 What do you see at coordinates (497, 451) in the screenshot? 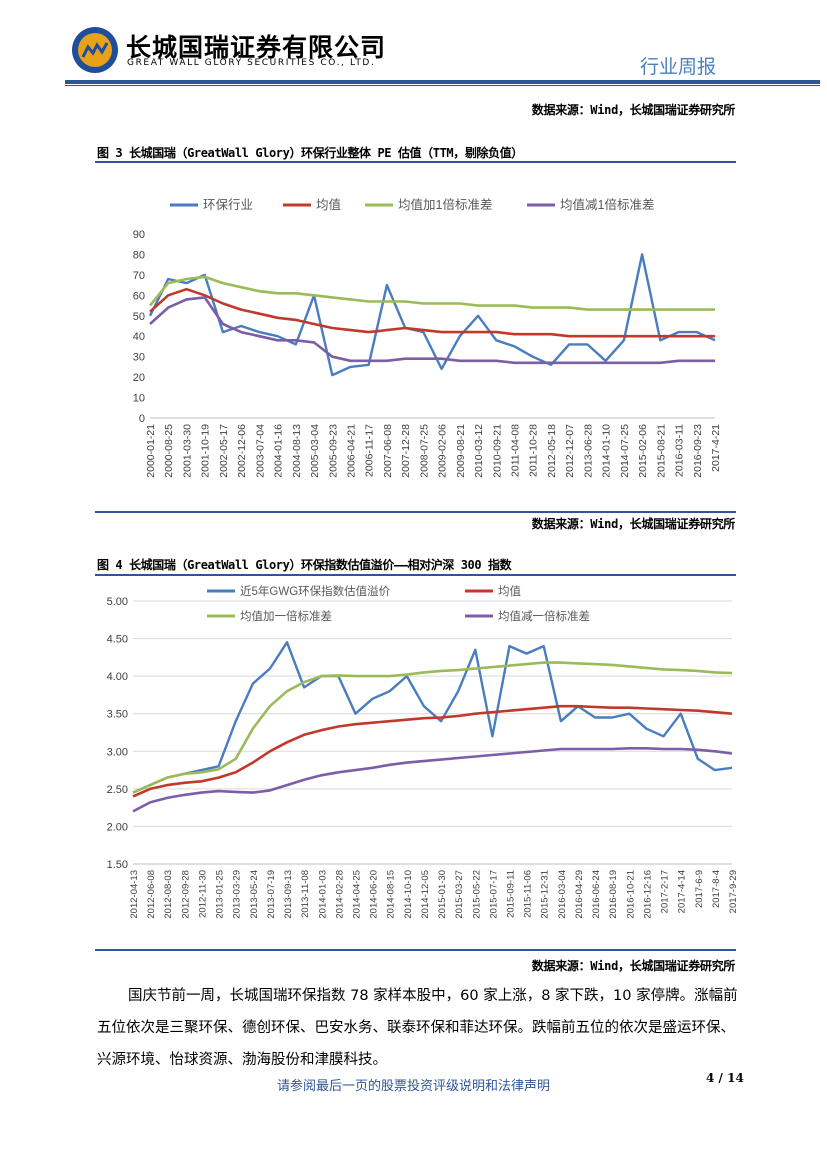
I see `x-tick-label-20: 2010-09-21` at bounding box center [497, 451].